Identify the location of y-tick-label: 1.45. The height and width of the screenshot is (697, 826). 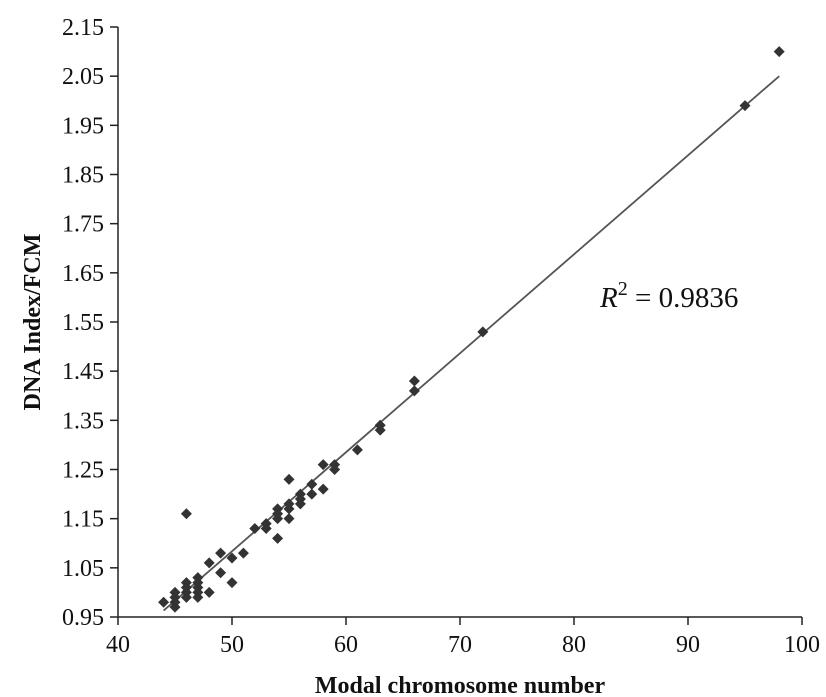
(83, 372).